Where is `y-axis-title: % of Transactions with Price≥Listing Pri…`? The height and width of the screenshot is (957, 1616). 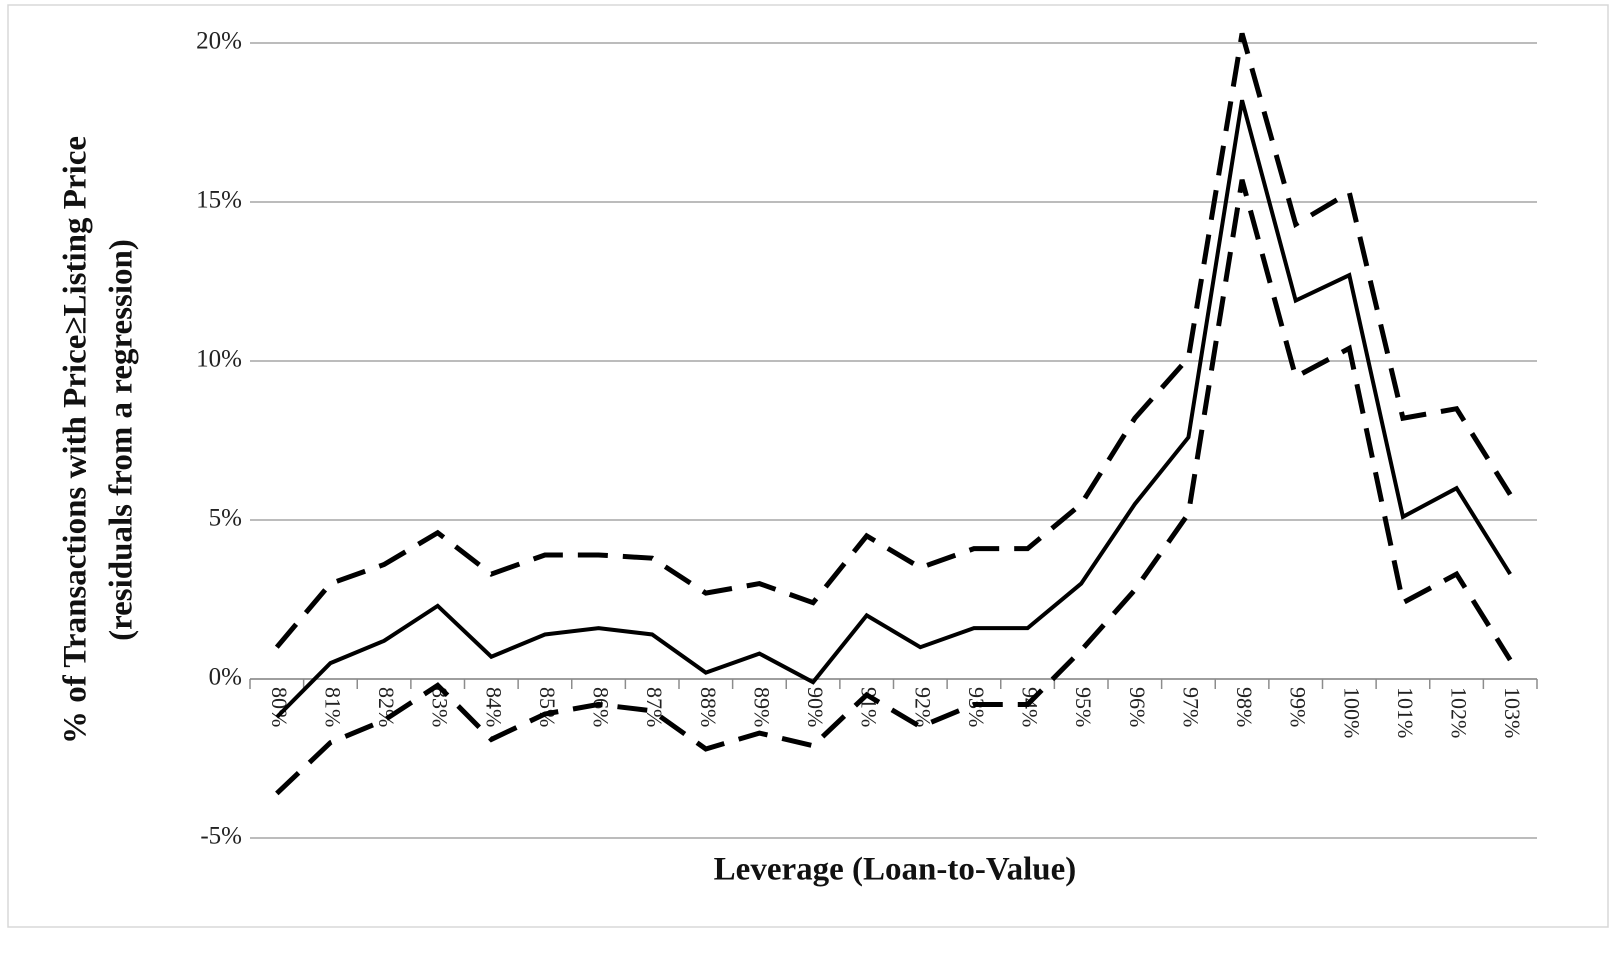 y-axis-title: % of Transactions with Price≥Listing Pri… is located at coordinates (76, 440).